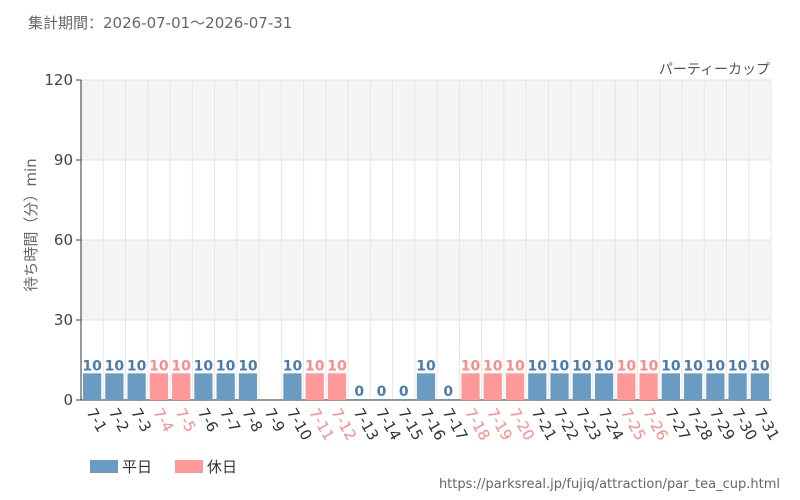  I want to click on x-tick-label: 7-8, so click(252, 420).